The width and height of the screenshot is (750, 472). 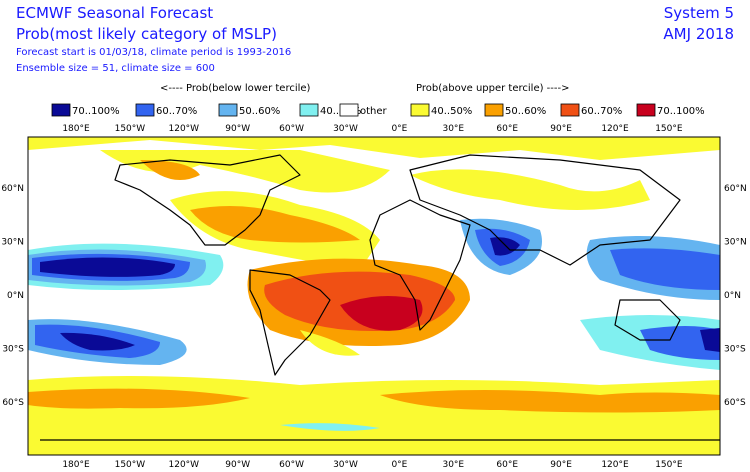 What do you see at coordinates (698, 34) in the screenshot?
I see `period: AMJ 2018` at bounding box center [698, 34].